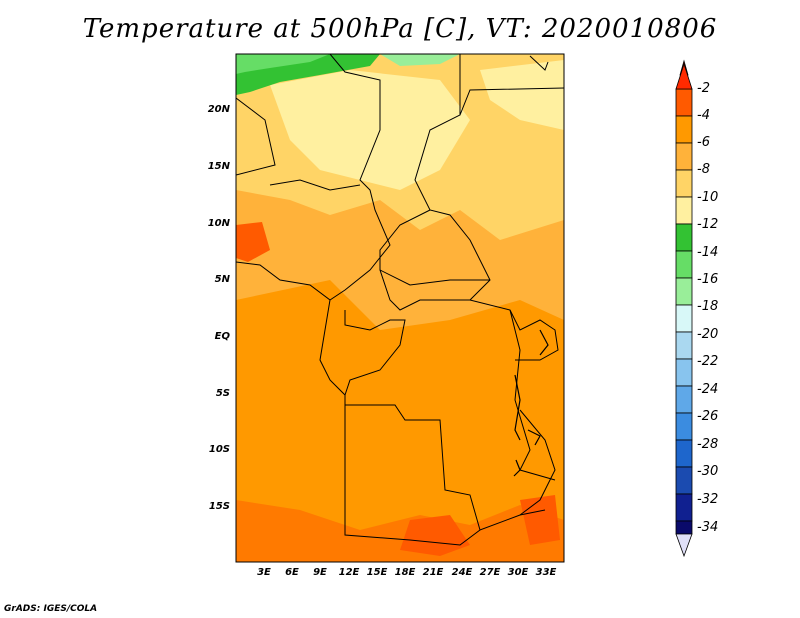 The image size is (800, 618). Describe the element at coordinates (370, 130) in the screenshot. I see `field-minus10-region` at that location.